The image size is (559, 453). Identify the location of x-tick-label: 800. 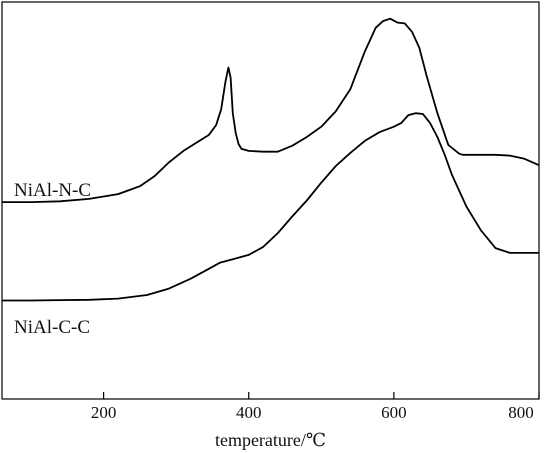
(521, 412).